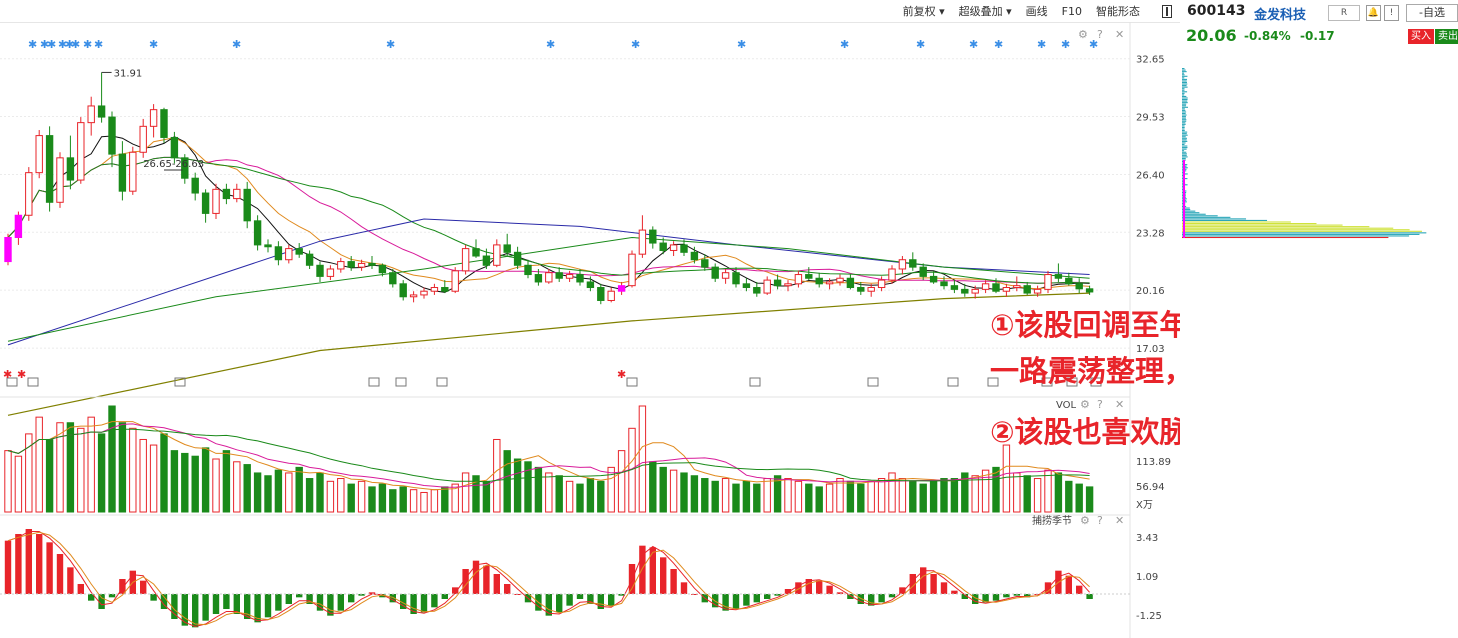 This screenshot has width=1458, height=638. Describe the element at coordinates (1432, 13) in the screenshot. I see `self-select-button: -自选` at that location.